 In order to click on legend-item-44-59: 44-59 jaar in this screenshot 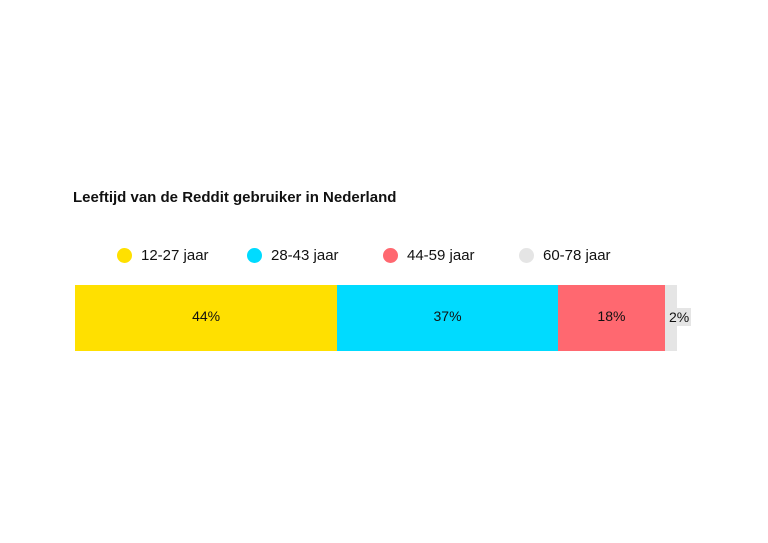, I will do `click(429, 255)`.